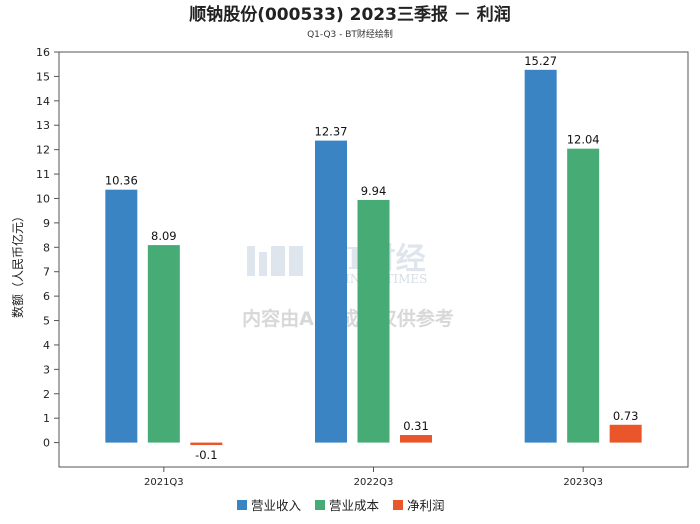  I want to click on data-label: 10.36, so click(121, 181).